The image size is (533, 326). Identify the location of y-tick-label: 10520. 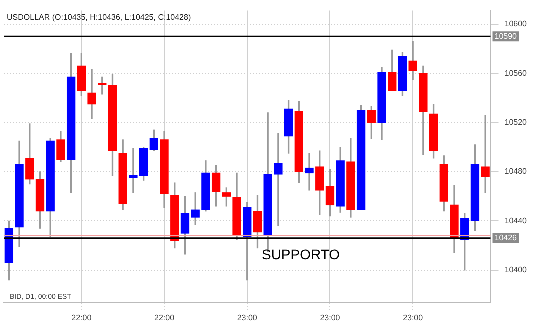
(516, 122).